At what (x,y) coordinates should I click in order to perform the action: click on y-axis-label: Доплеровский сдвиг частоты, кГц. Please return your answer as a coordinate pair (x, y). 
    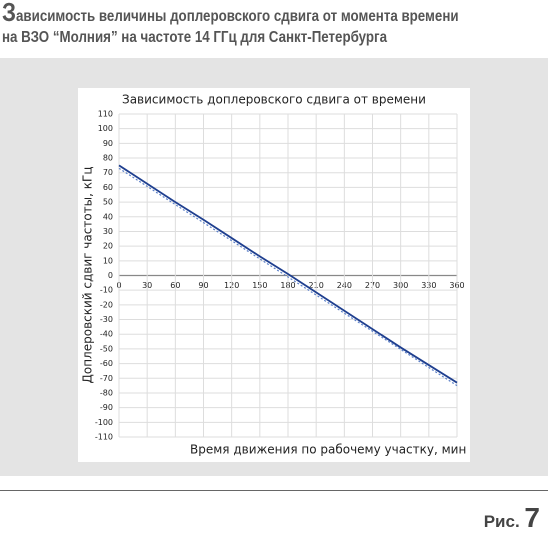
    Looking at the image, I should click on (88, 275).